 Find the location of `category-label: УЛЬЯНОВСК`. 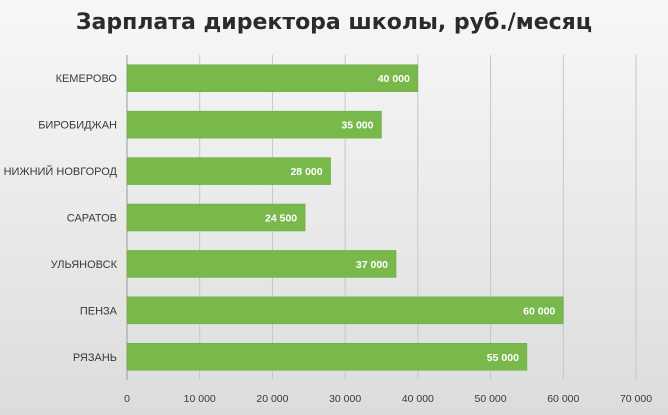

category-label: УЛЬЯНОВСК is located at coordinates (84, 265).